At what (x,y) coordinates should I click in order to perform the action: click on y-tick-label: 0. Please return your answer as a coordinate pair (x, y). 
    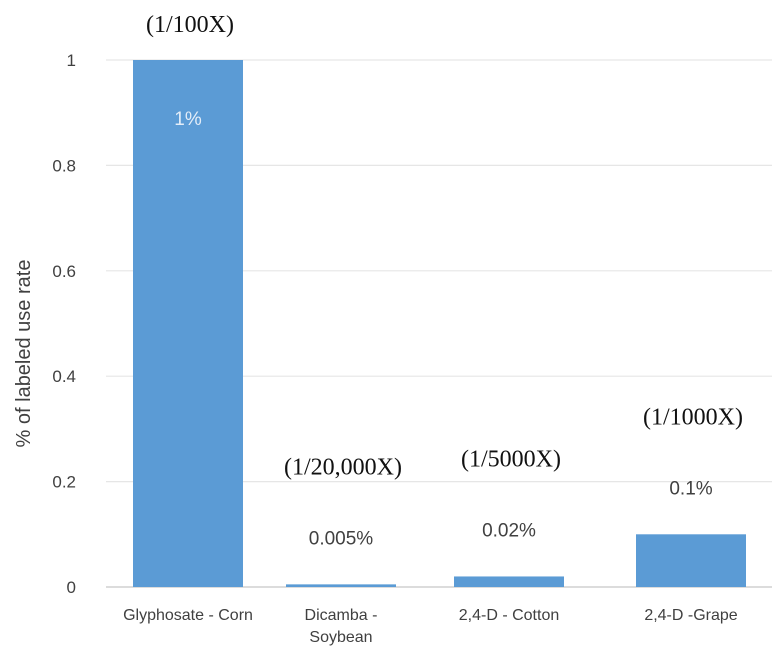
    Looking at the image, I should click on (71, 587).